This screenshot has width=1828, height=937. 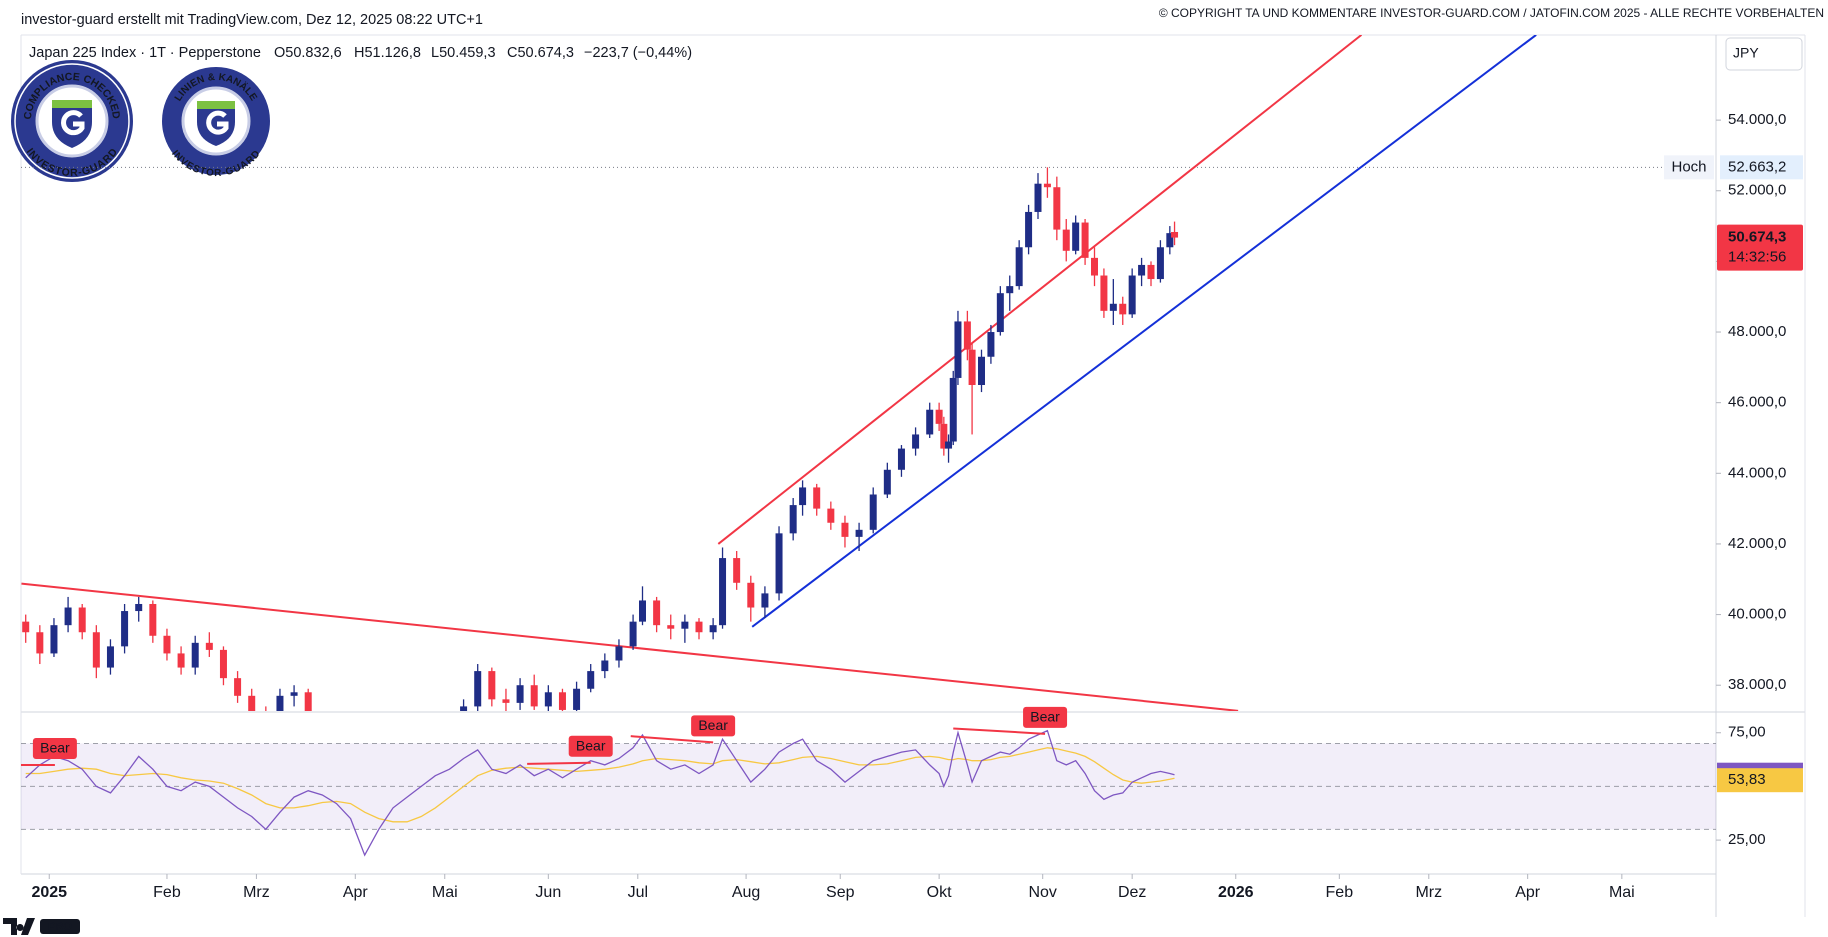 I want to click on rsi-ma-line, so click(x=600, y=785).